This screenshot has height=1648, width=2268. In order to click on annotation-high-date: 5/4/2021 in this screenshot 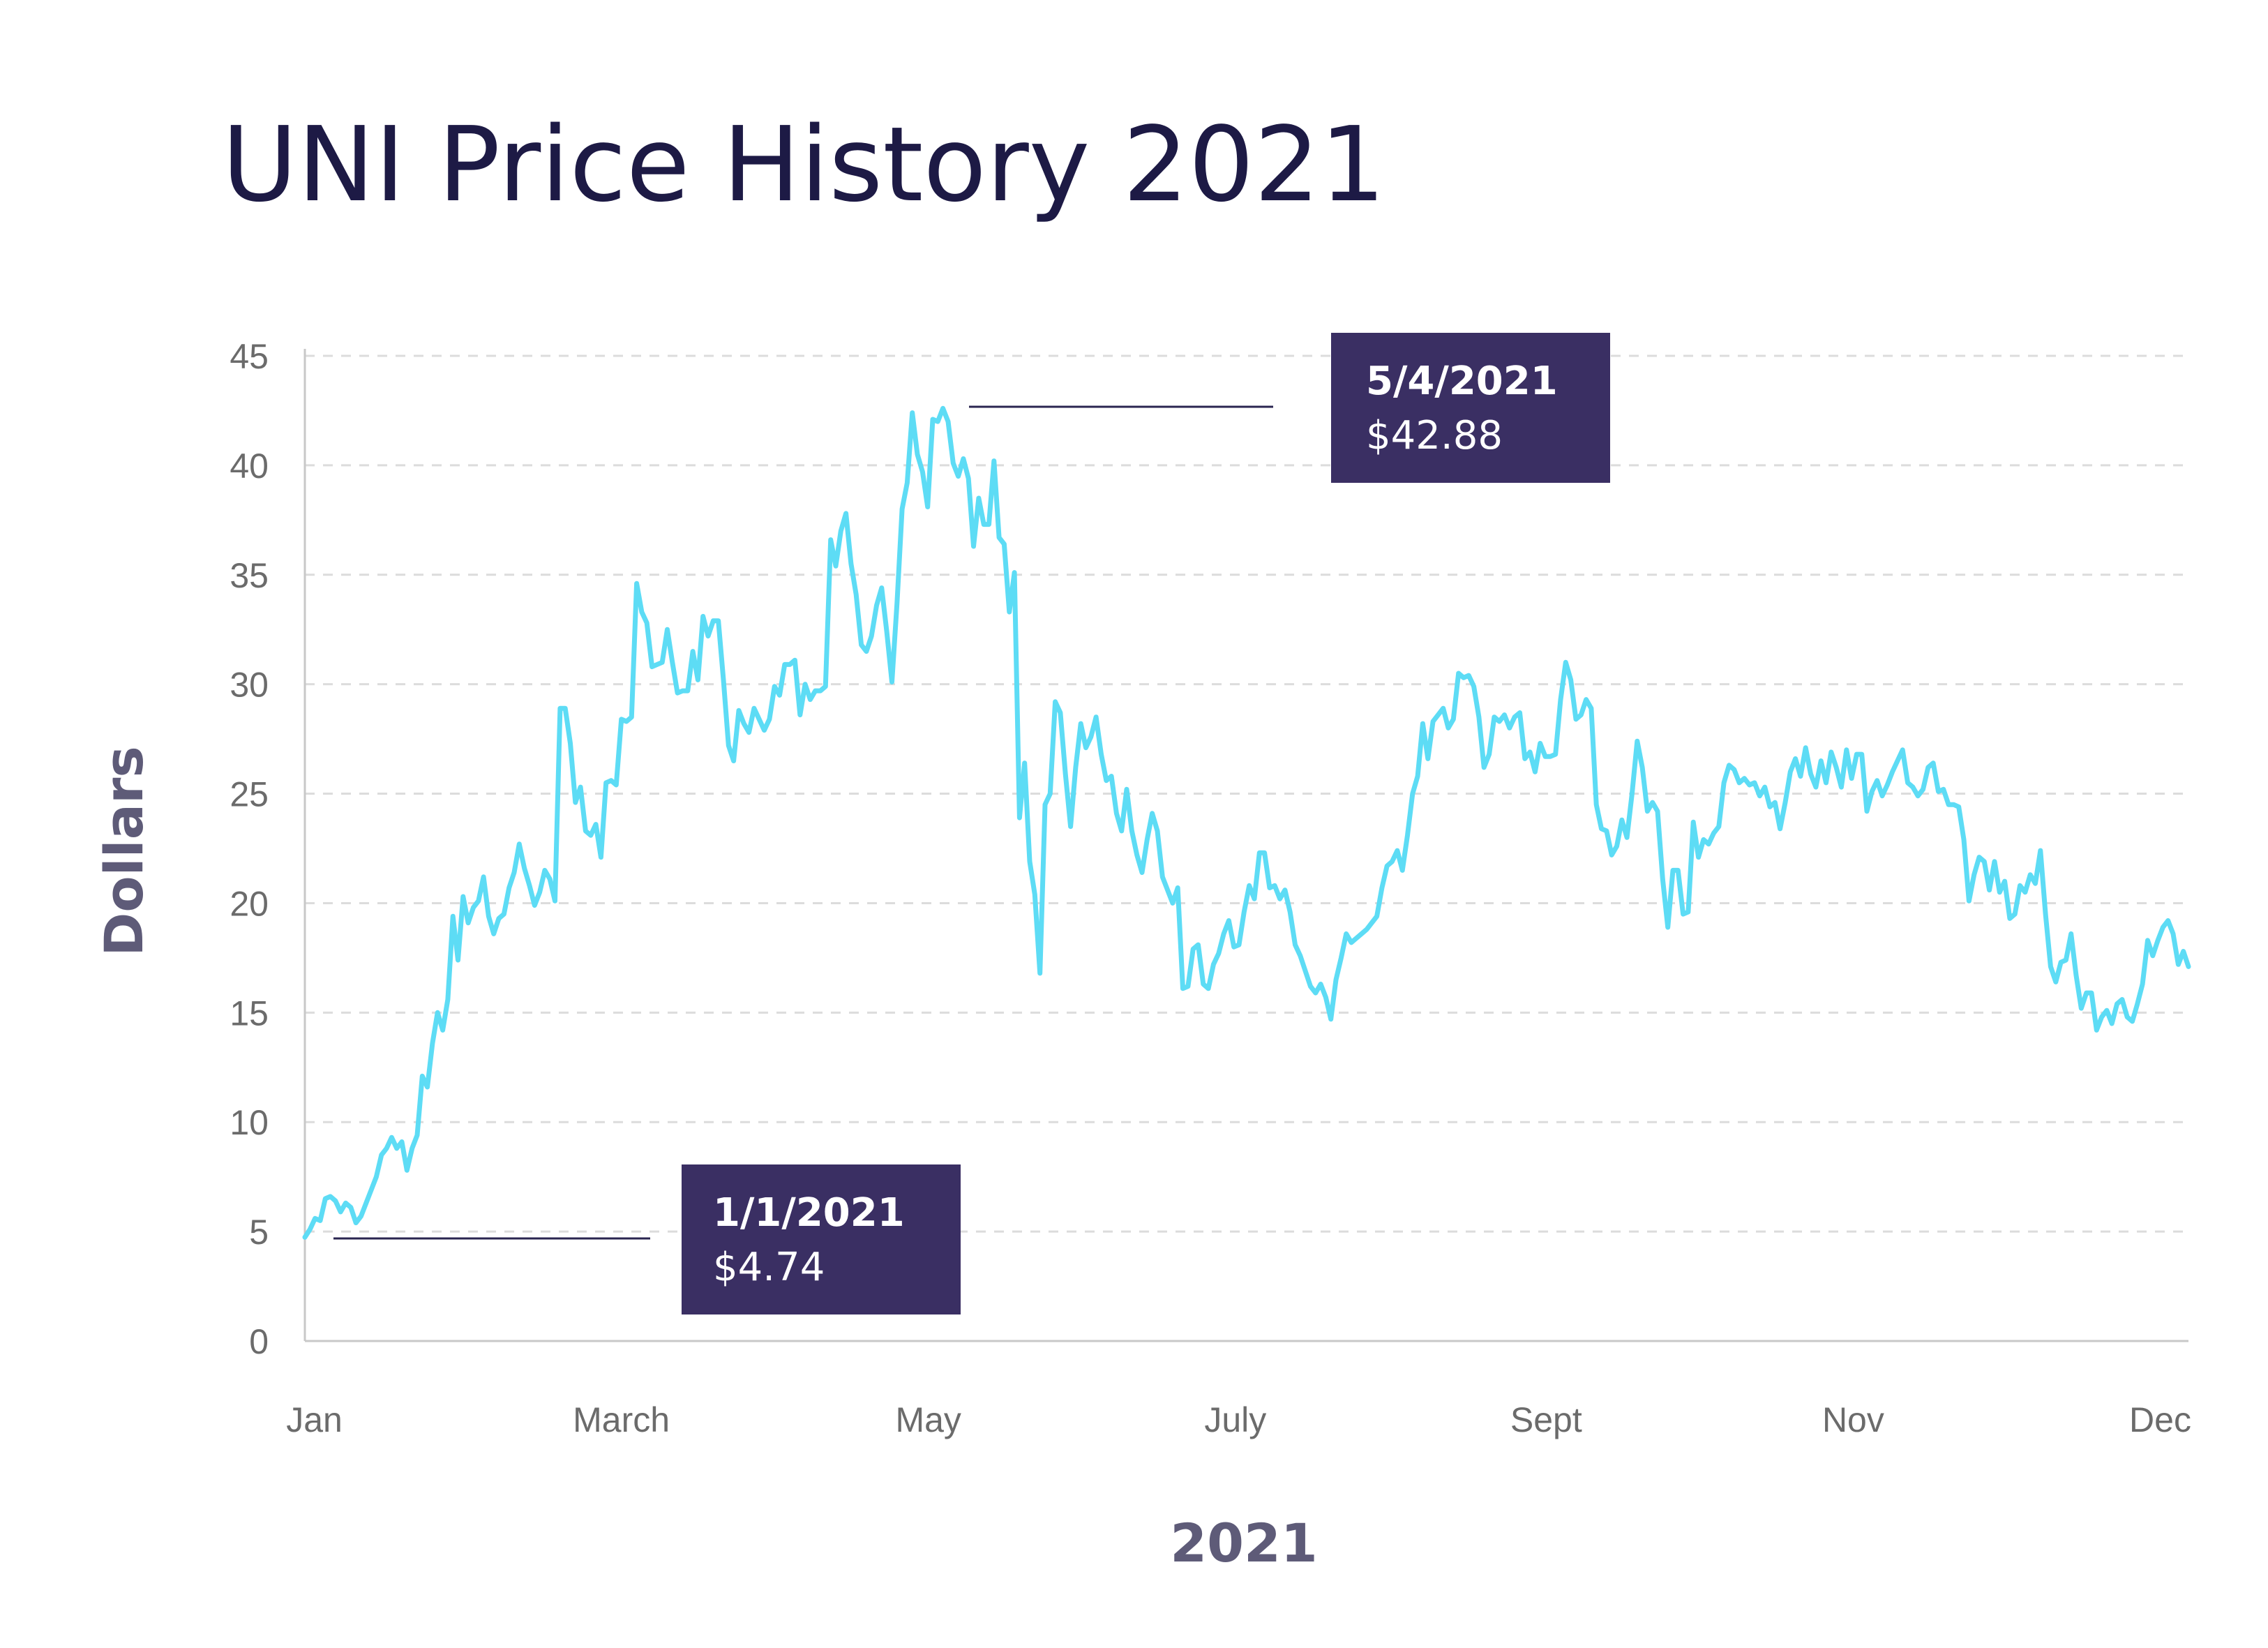, I will do `click(1462, 381)`.